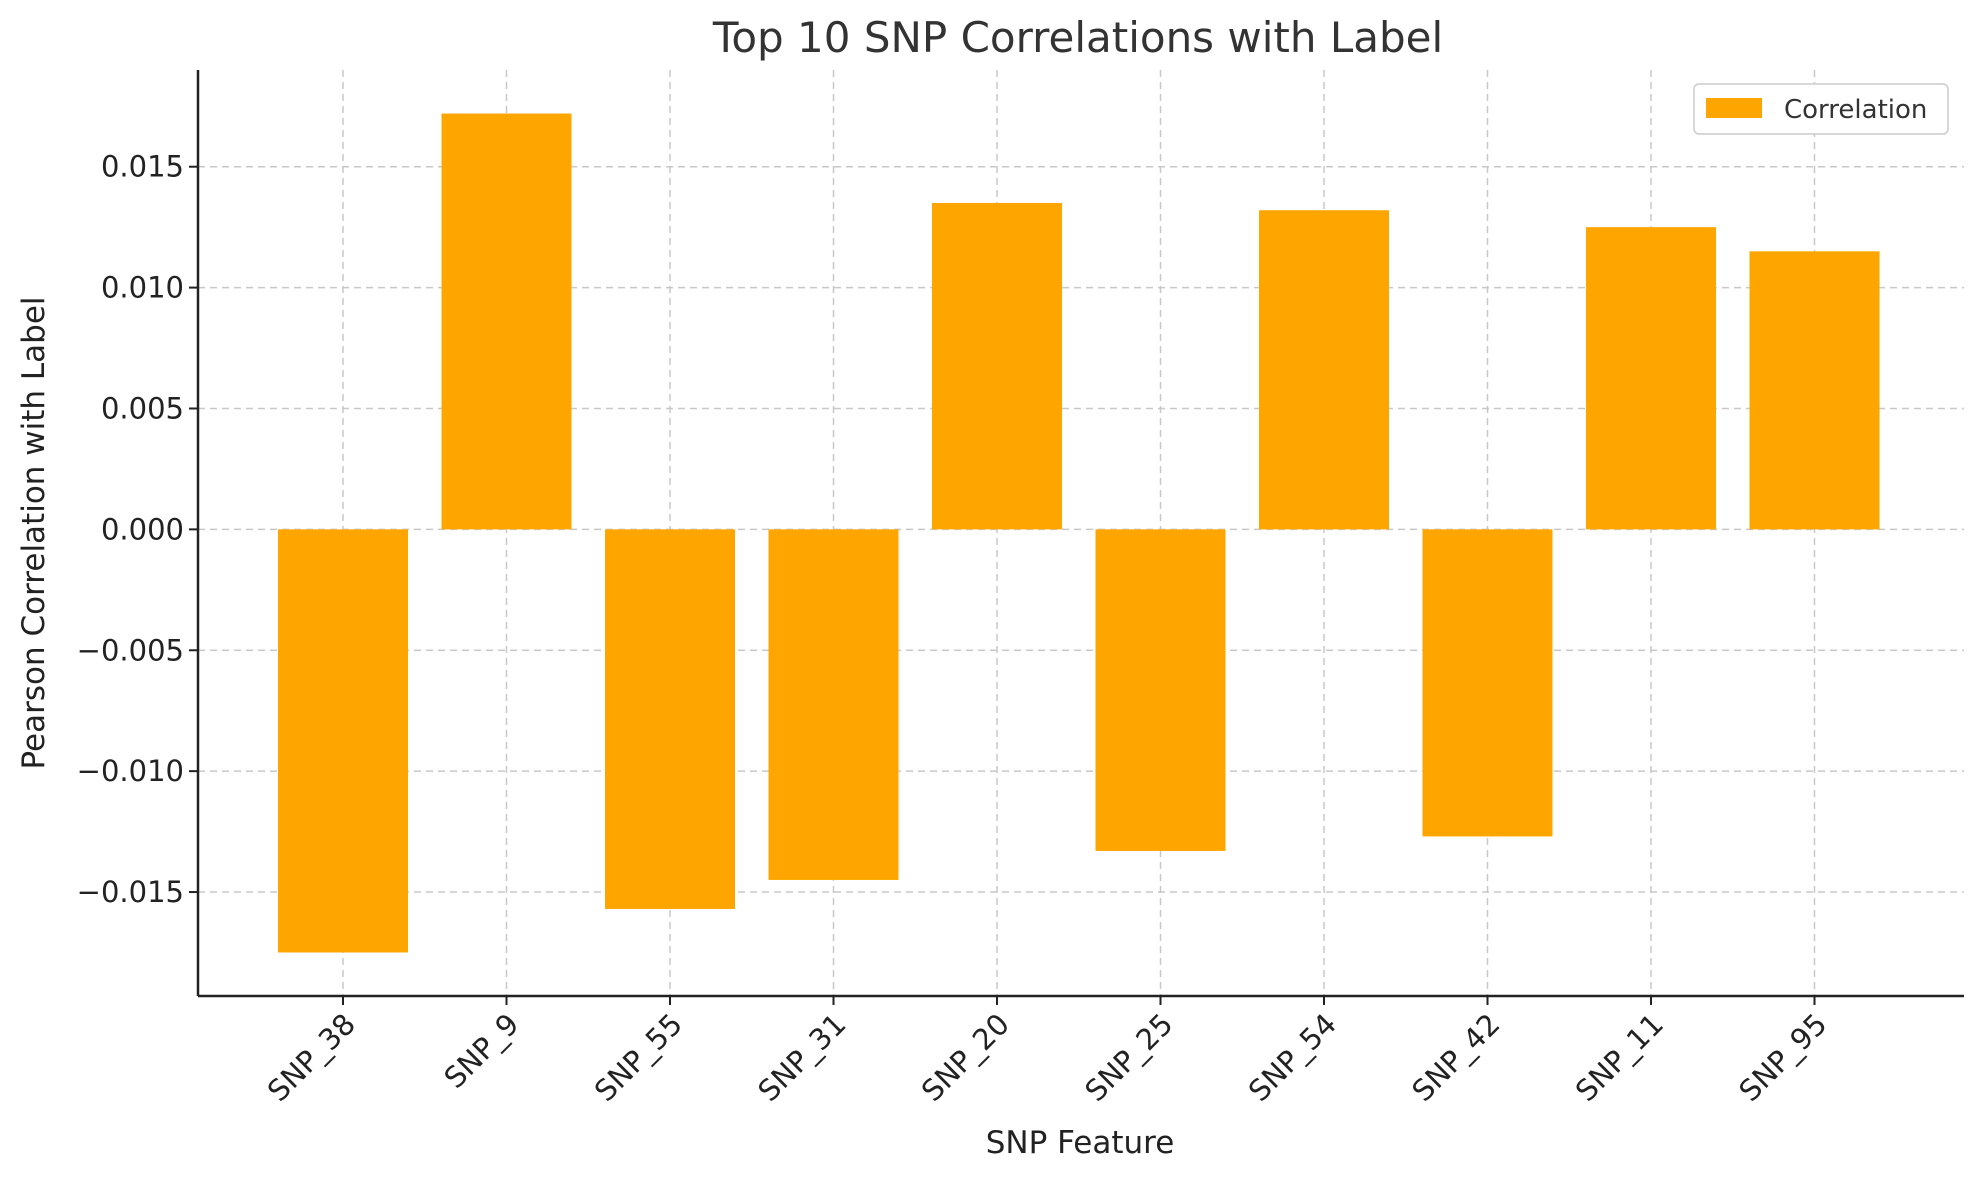 The height and width of the screenshot is (1180, 1979). Describe the element at coordinates (1855, 110) in the screenshot. I see `legend-label: Correlation` at that location.